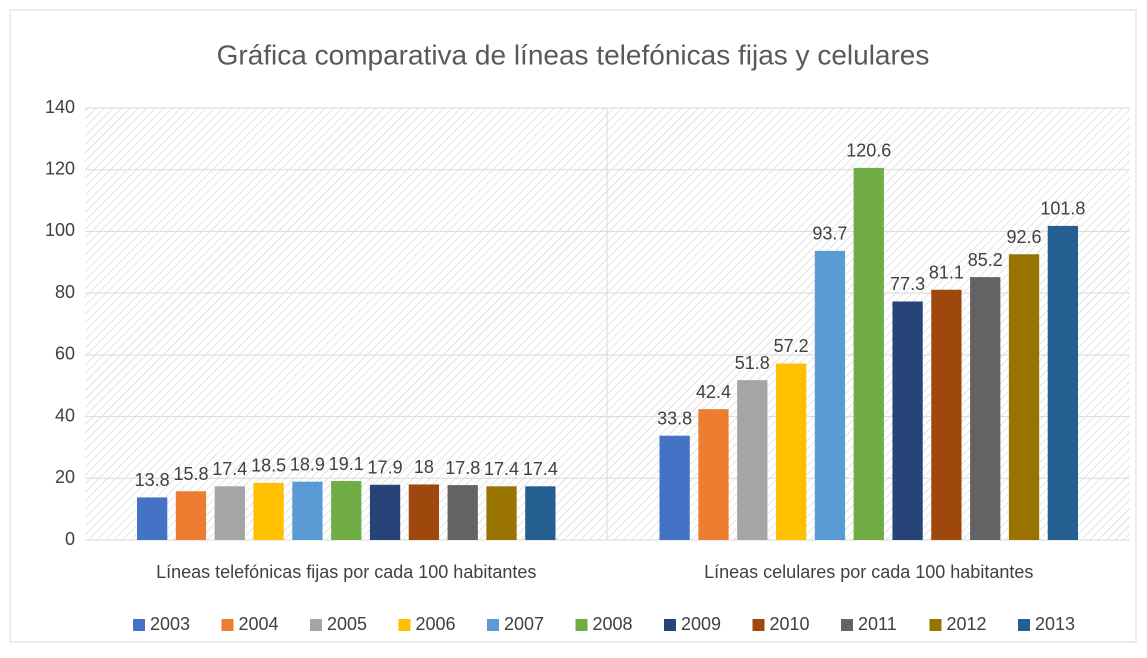 The height and width of the screenshot is (658, 1147). I want to click on data-label: 51.8, so click(752, 363).